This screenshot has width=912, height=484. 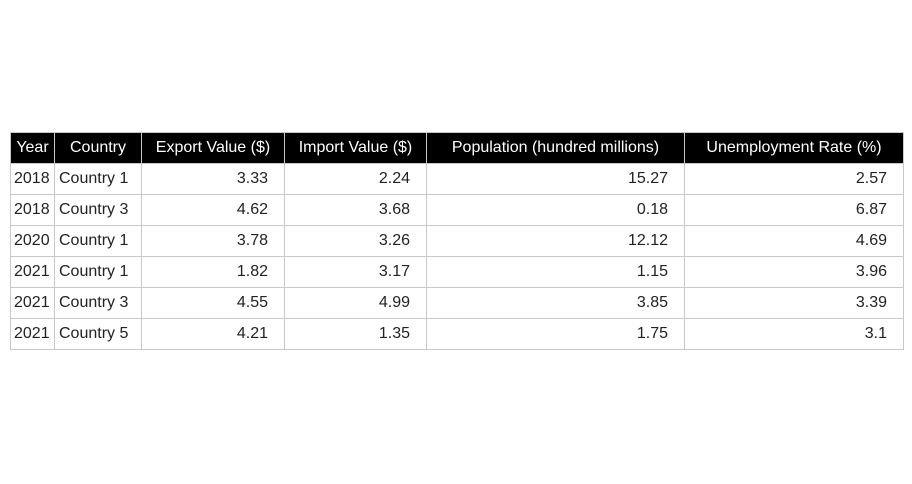 What do you see at coordinates (794, 241) in the screenshot?
I see `cell-unemployment-rate: 4.69` at bounding box center [794, 241].